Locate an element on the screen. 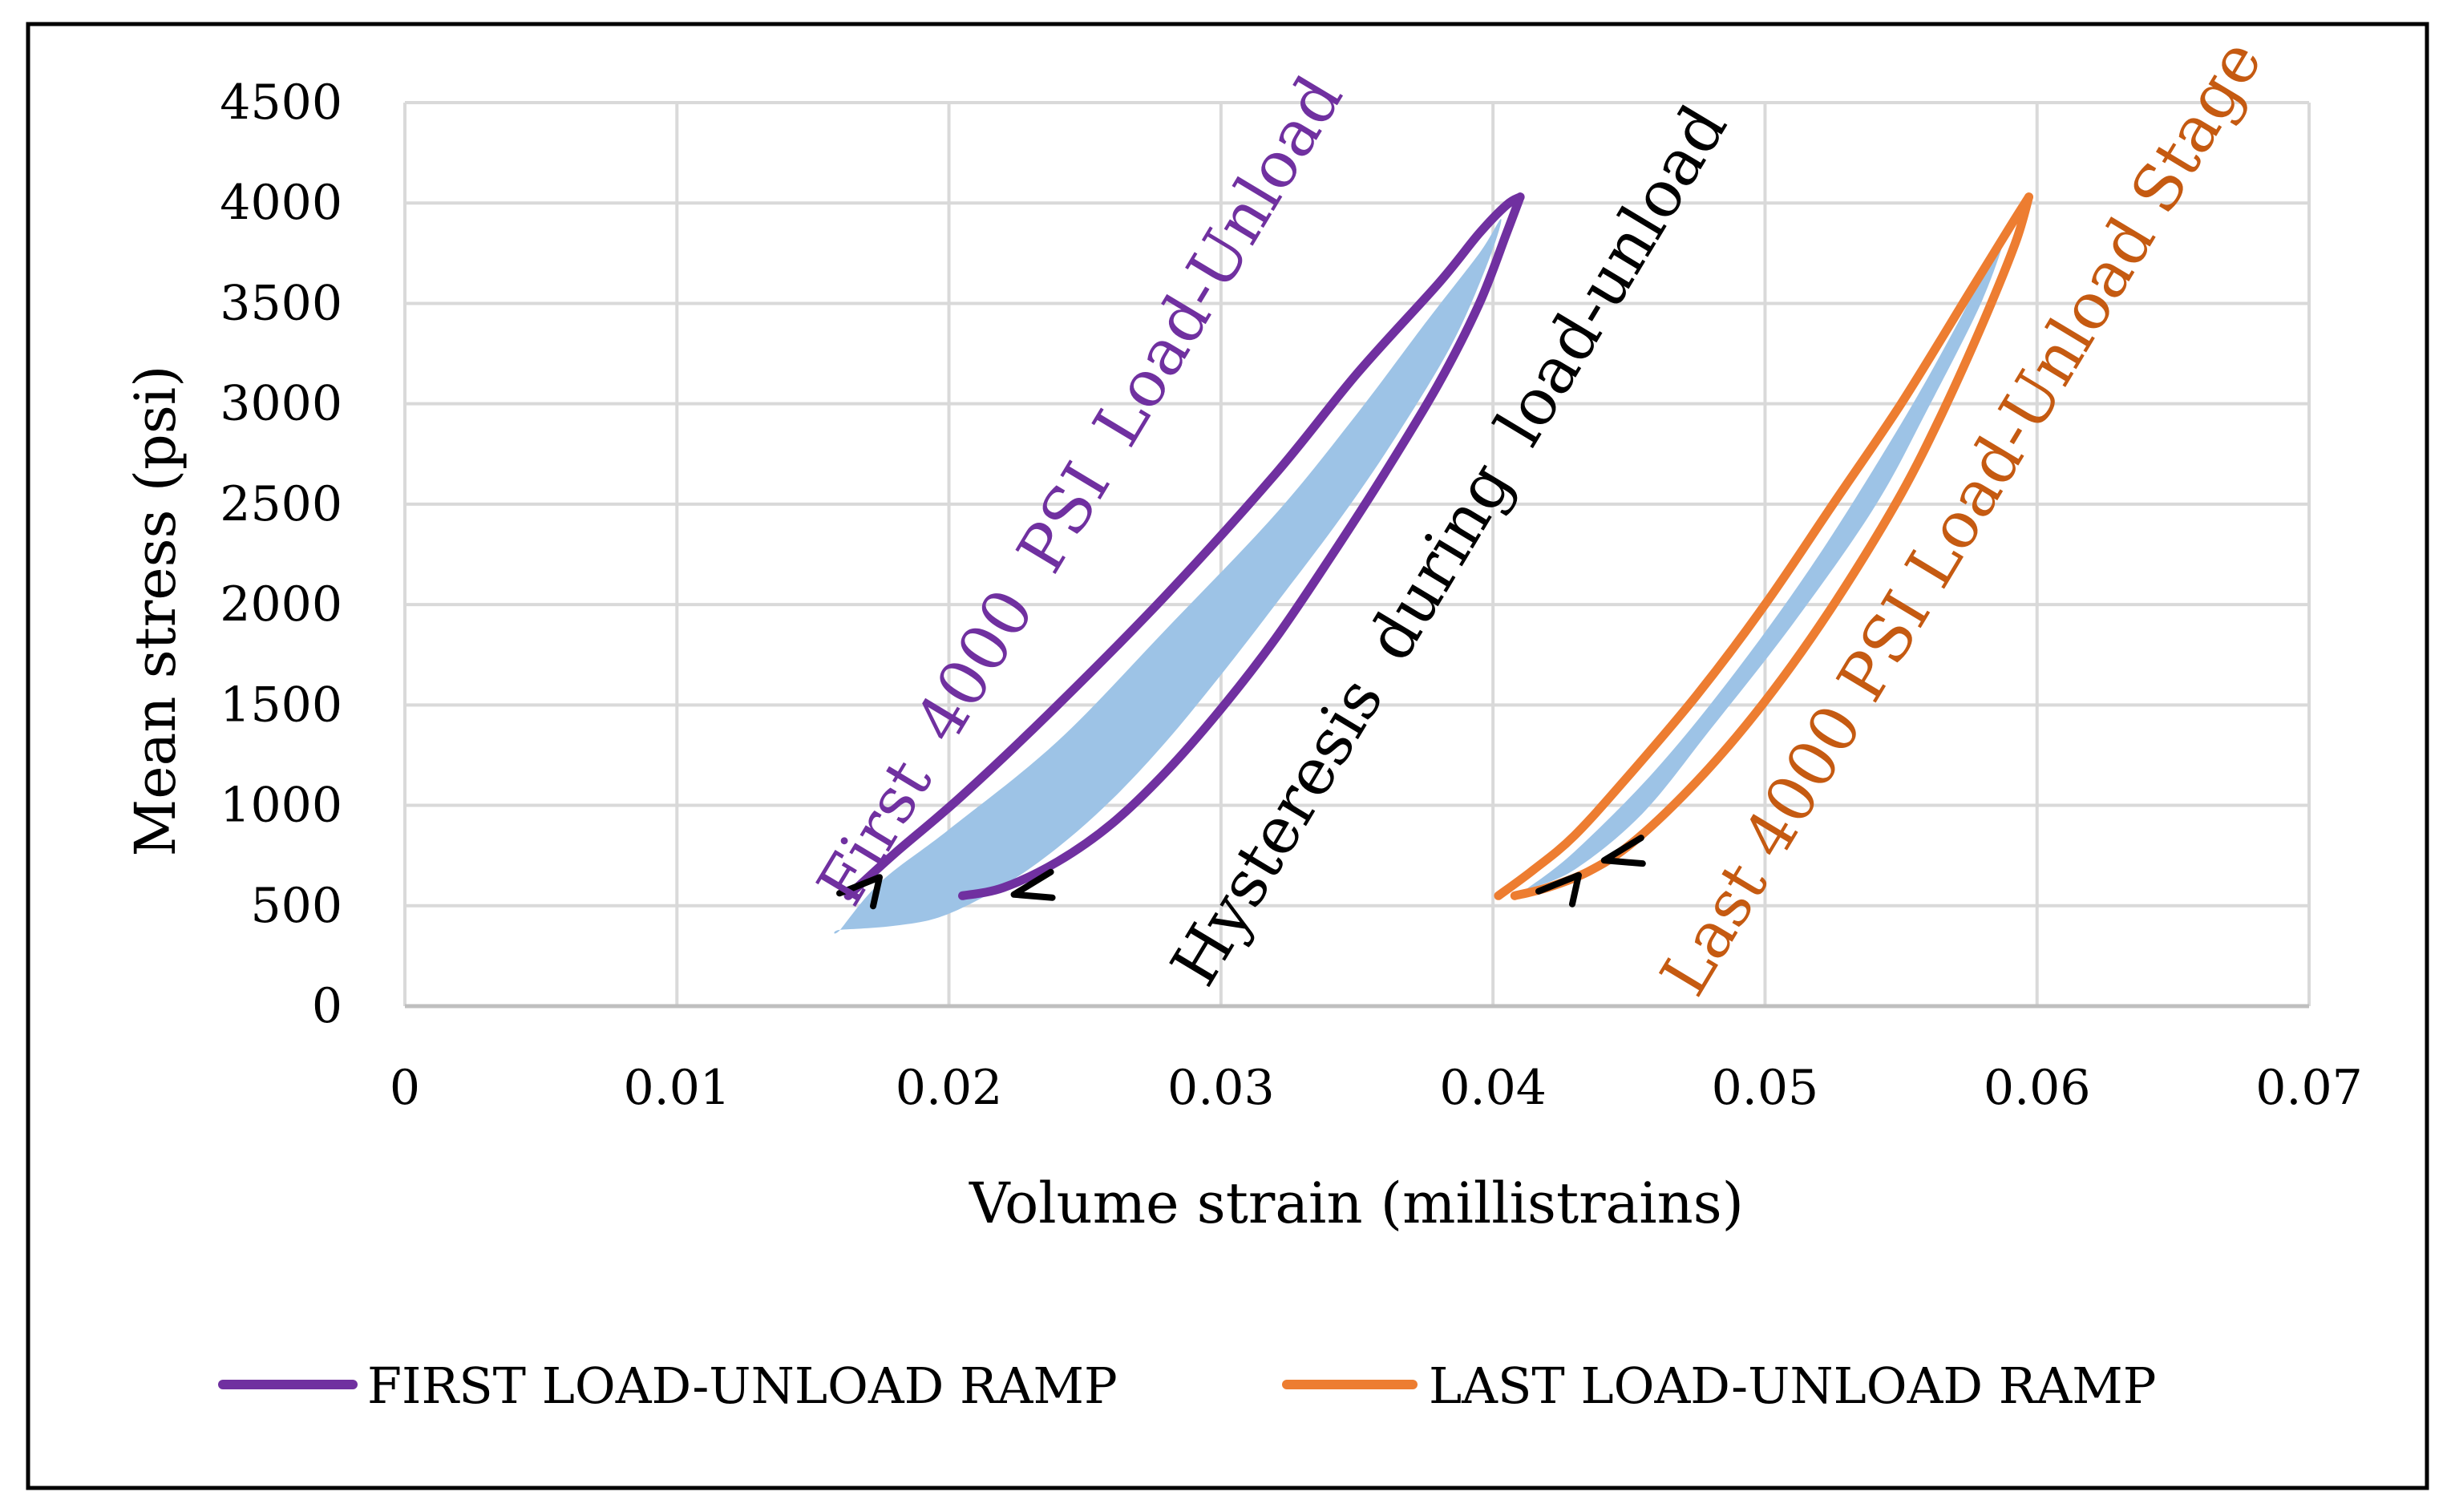  y-tick-label: 3500 is located at coordinates (281, 303).